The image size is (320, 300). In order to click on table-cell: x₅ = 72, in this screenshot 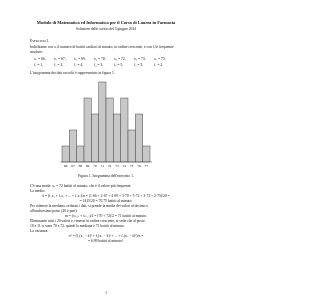, I will do `click(120, 59)`.